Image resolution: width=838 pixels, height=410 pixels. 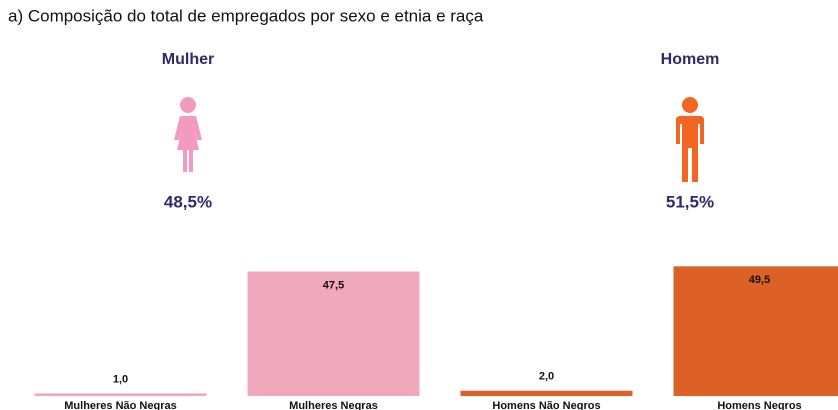 I want to click on x-tick-label: Mulheres Negras, so click(x=333, y=405).